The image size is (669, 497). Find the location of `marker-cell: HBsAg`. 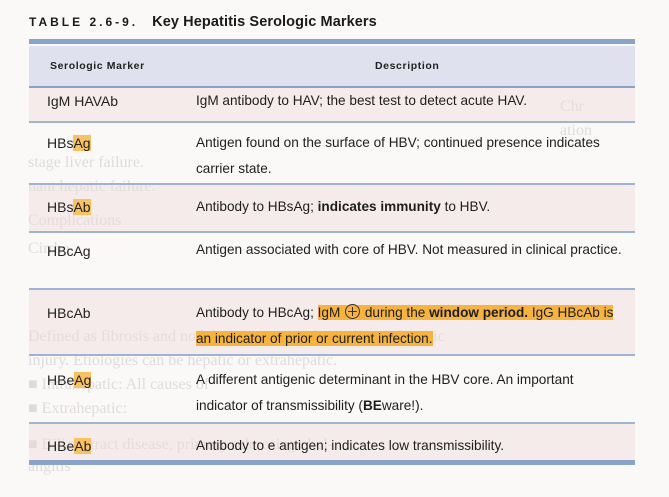

marker-cell: HBsAg is located at coordinates (69, 143).